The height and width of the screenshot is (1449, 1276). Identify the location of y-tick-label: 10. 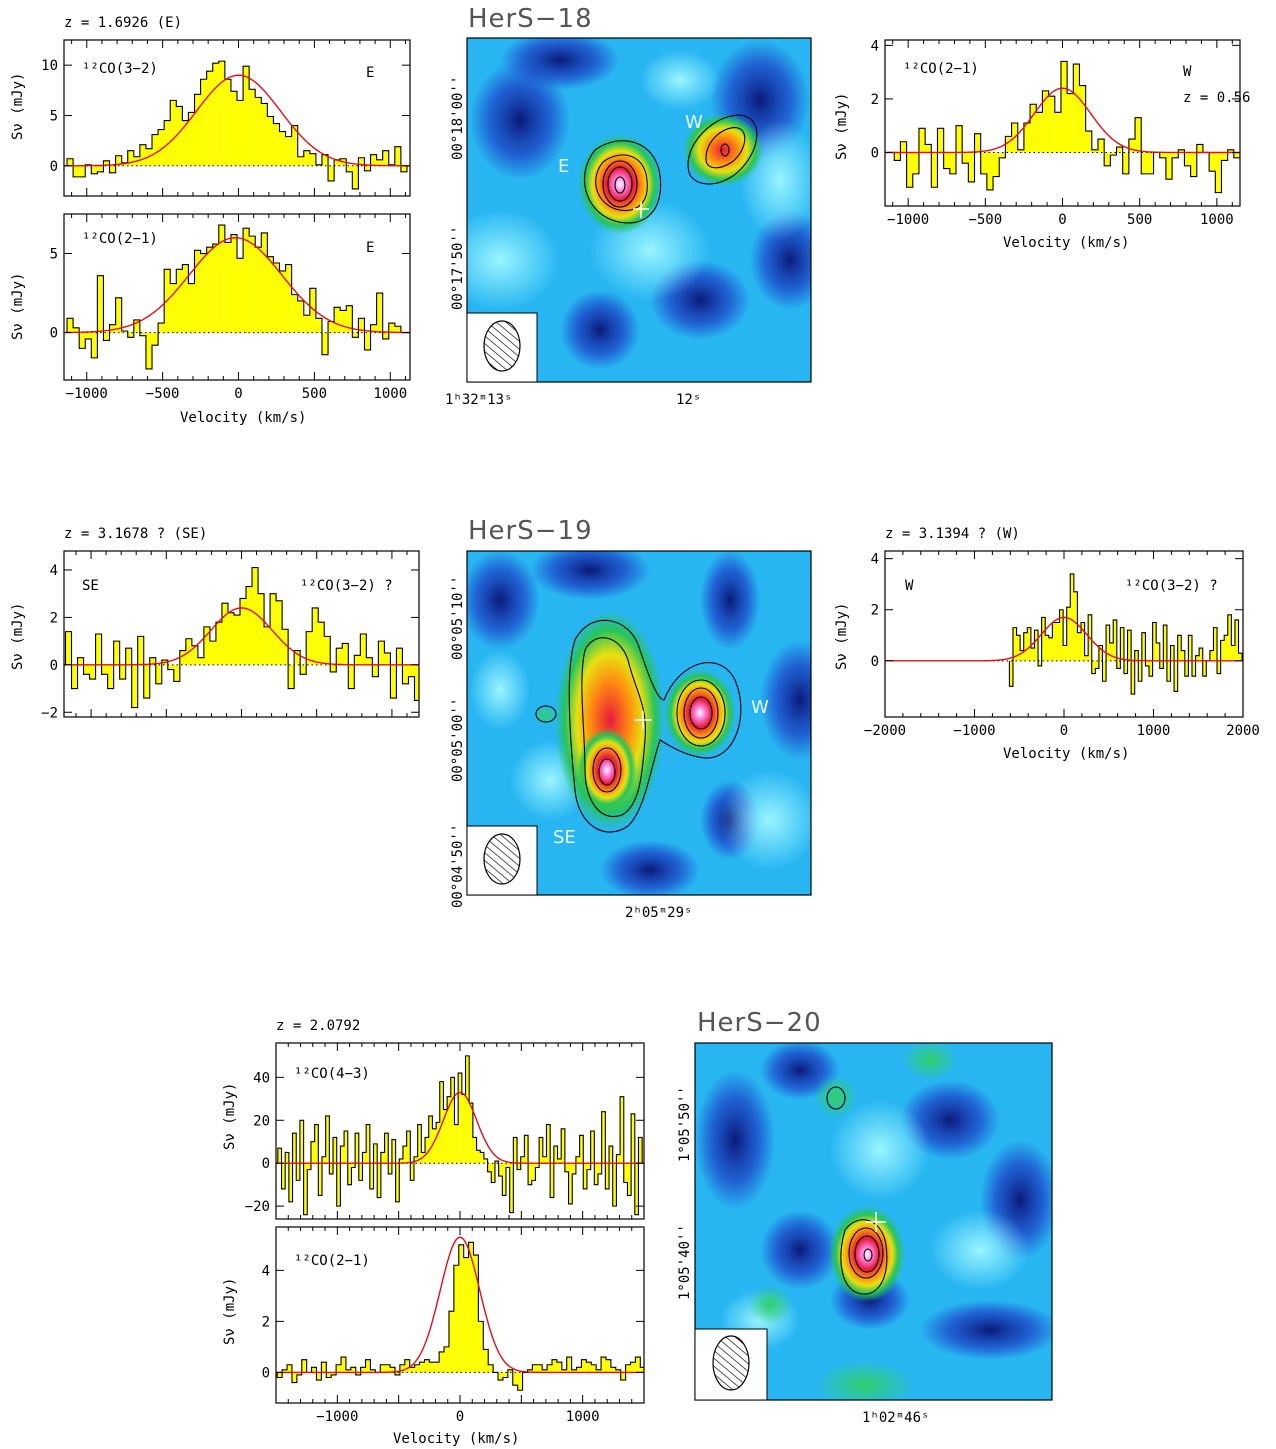
(49, 66).